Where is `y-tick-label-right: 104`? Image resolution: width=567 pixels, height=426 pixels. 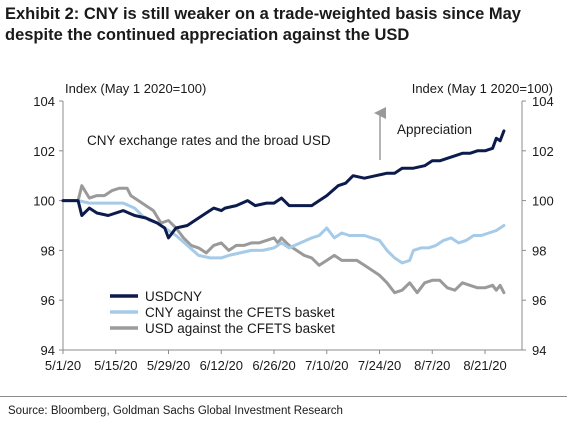
y-tick-label-right: 104 is located at coordinates (543, 101).